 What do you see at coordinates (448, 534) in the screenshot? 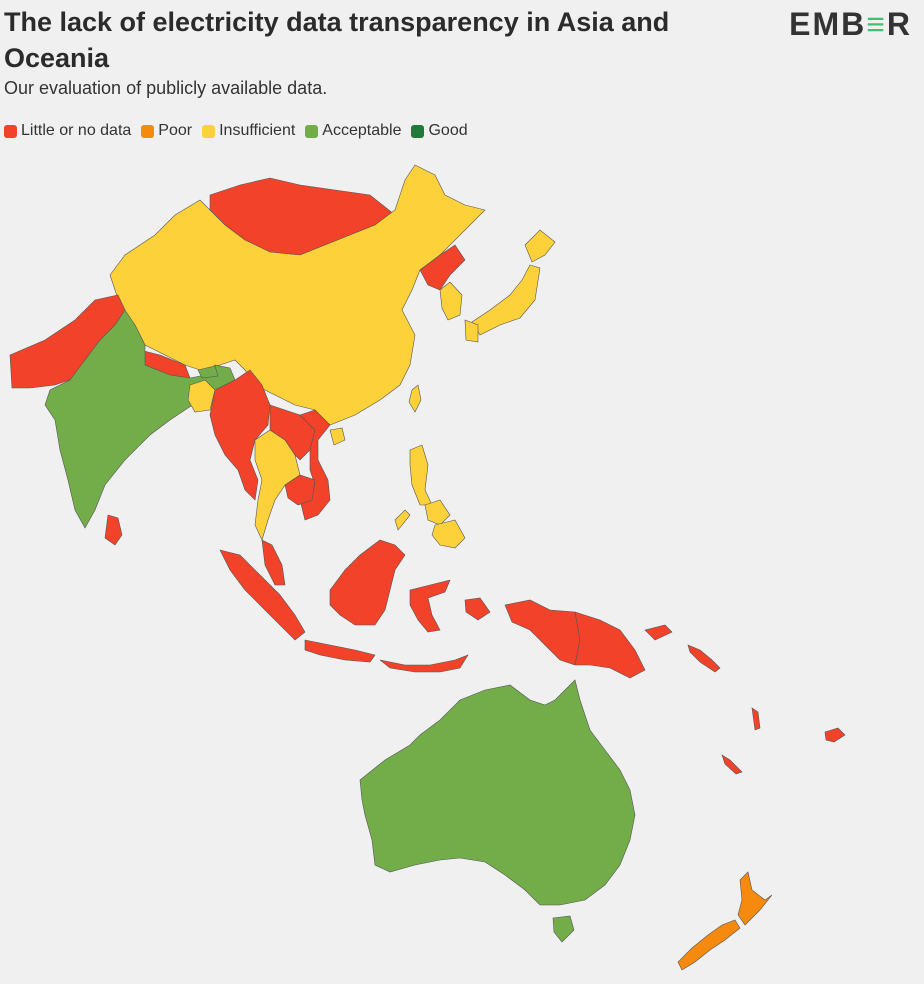
I see `region-philippines-mindanao` at bounding box center [448, 534].